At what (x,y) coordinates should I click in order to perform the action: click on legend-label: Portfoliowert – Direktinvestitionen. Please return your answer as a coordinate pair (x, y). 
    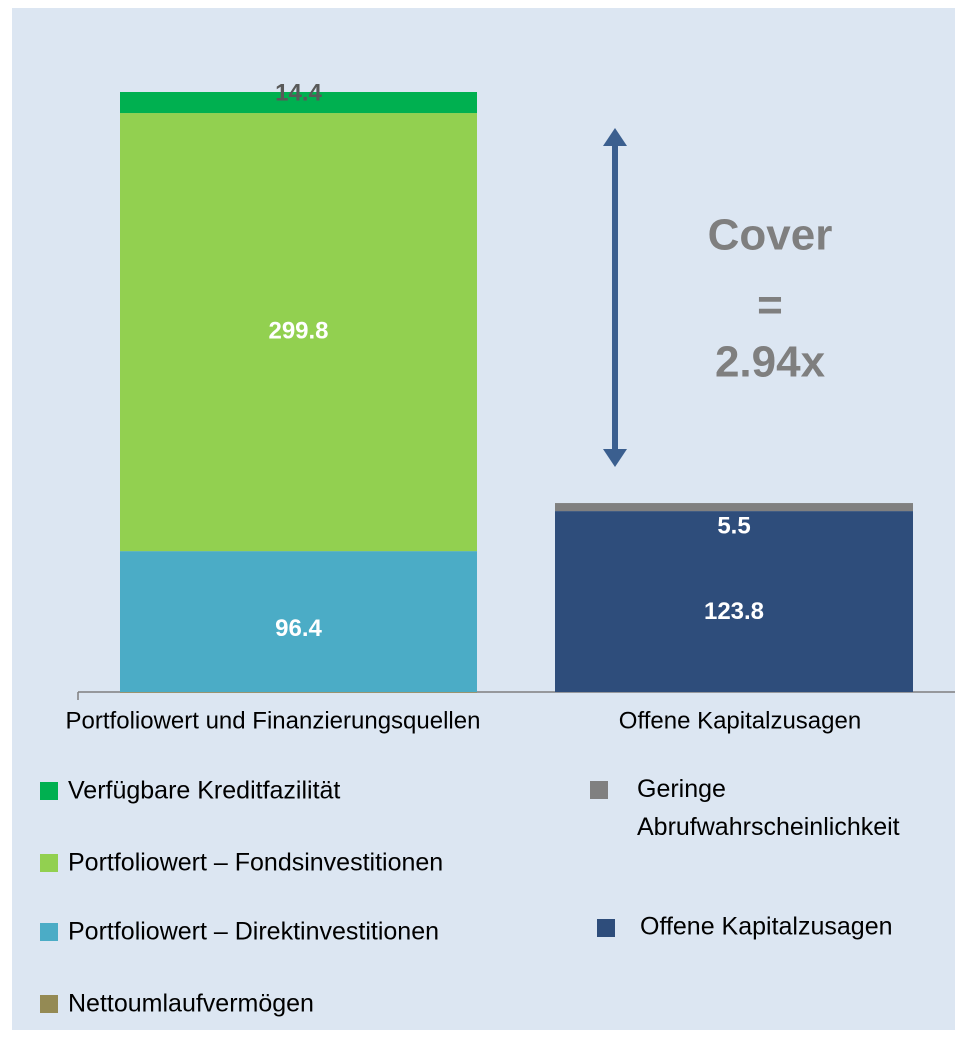
    Looking at the image, I should click on (253, 932).